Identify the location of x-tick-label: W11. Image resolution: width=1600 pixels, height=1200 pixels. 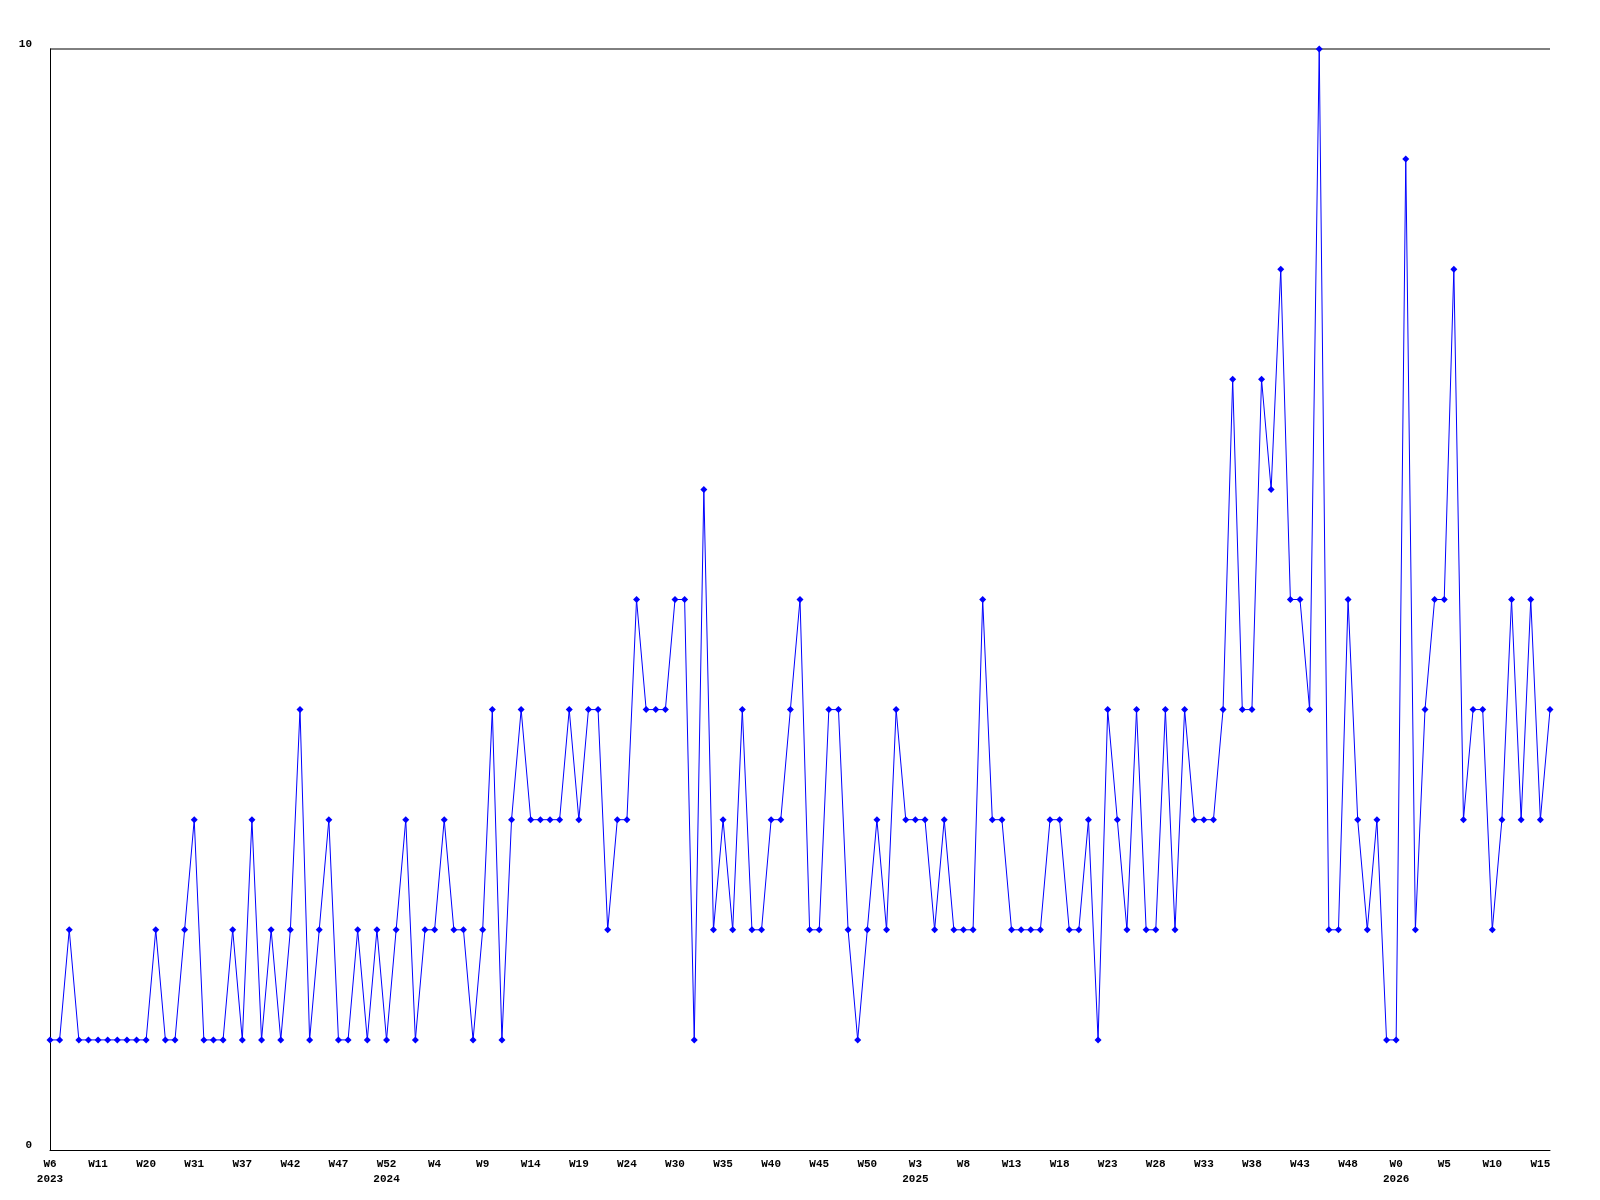
(98, 1163).